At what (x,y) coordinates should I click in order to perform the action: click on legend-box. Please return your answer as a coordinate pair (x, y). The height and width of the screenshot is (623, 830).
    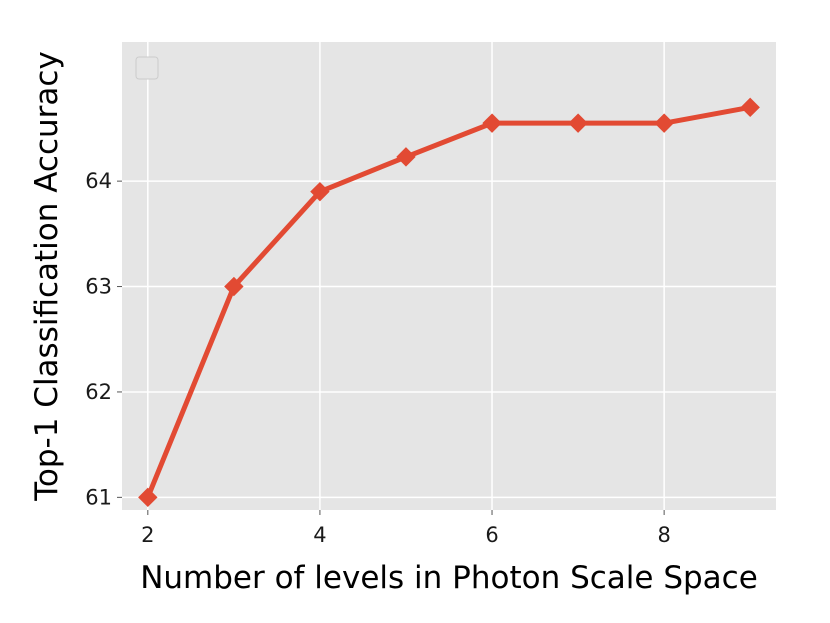
    Looking at the image, I should click on (147, 68).